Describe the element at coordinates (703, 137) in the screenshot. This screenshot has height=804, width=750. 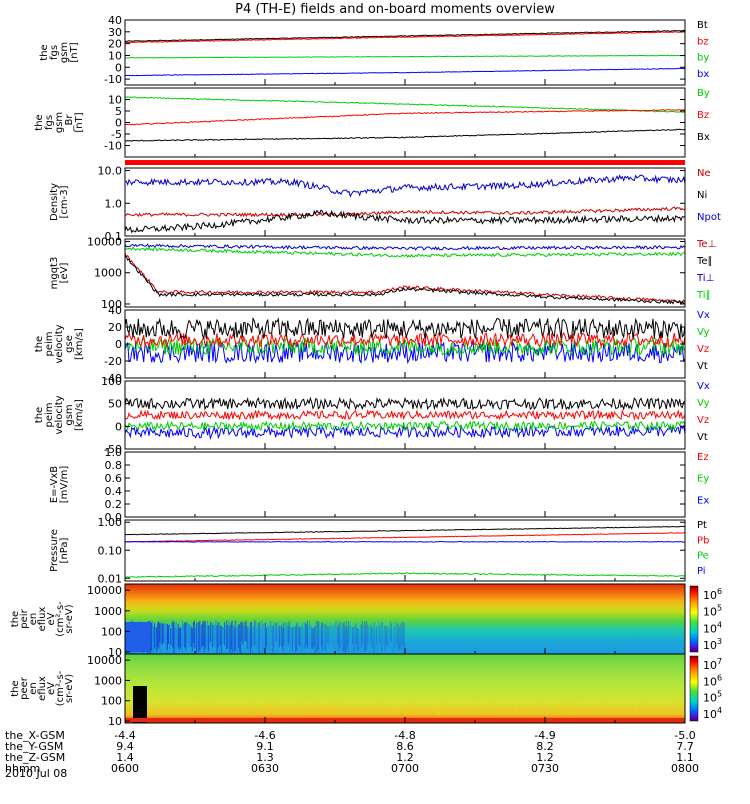
I see `legend-Bx: Bx` at that location.